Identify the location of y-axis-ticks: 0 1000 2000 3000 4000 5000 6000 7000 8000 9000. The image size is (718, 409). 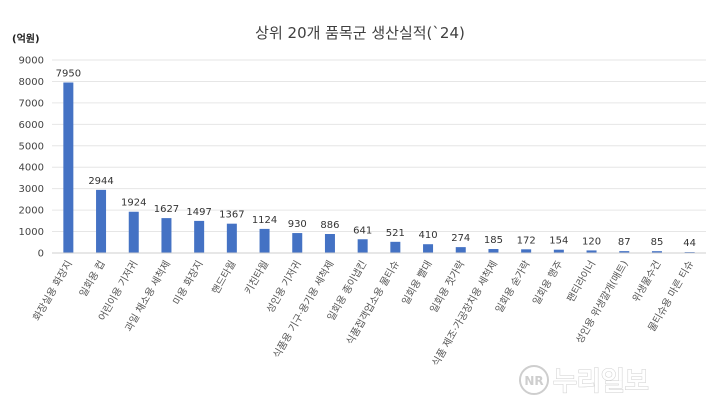
(31, 158).